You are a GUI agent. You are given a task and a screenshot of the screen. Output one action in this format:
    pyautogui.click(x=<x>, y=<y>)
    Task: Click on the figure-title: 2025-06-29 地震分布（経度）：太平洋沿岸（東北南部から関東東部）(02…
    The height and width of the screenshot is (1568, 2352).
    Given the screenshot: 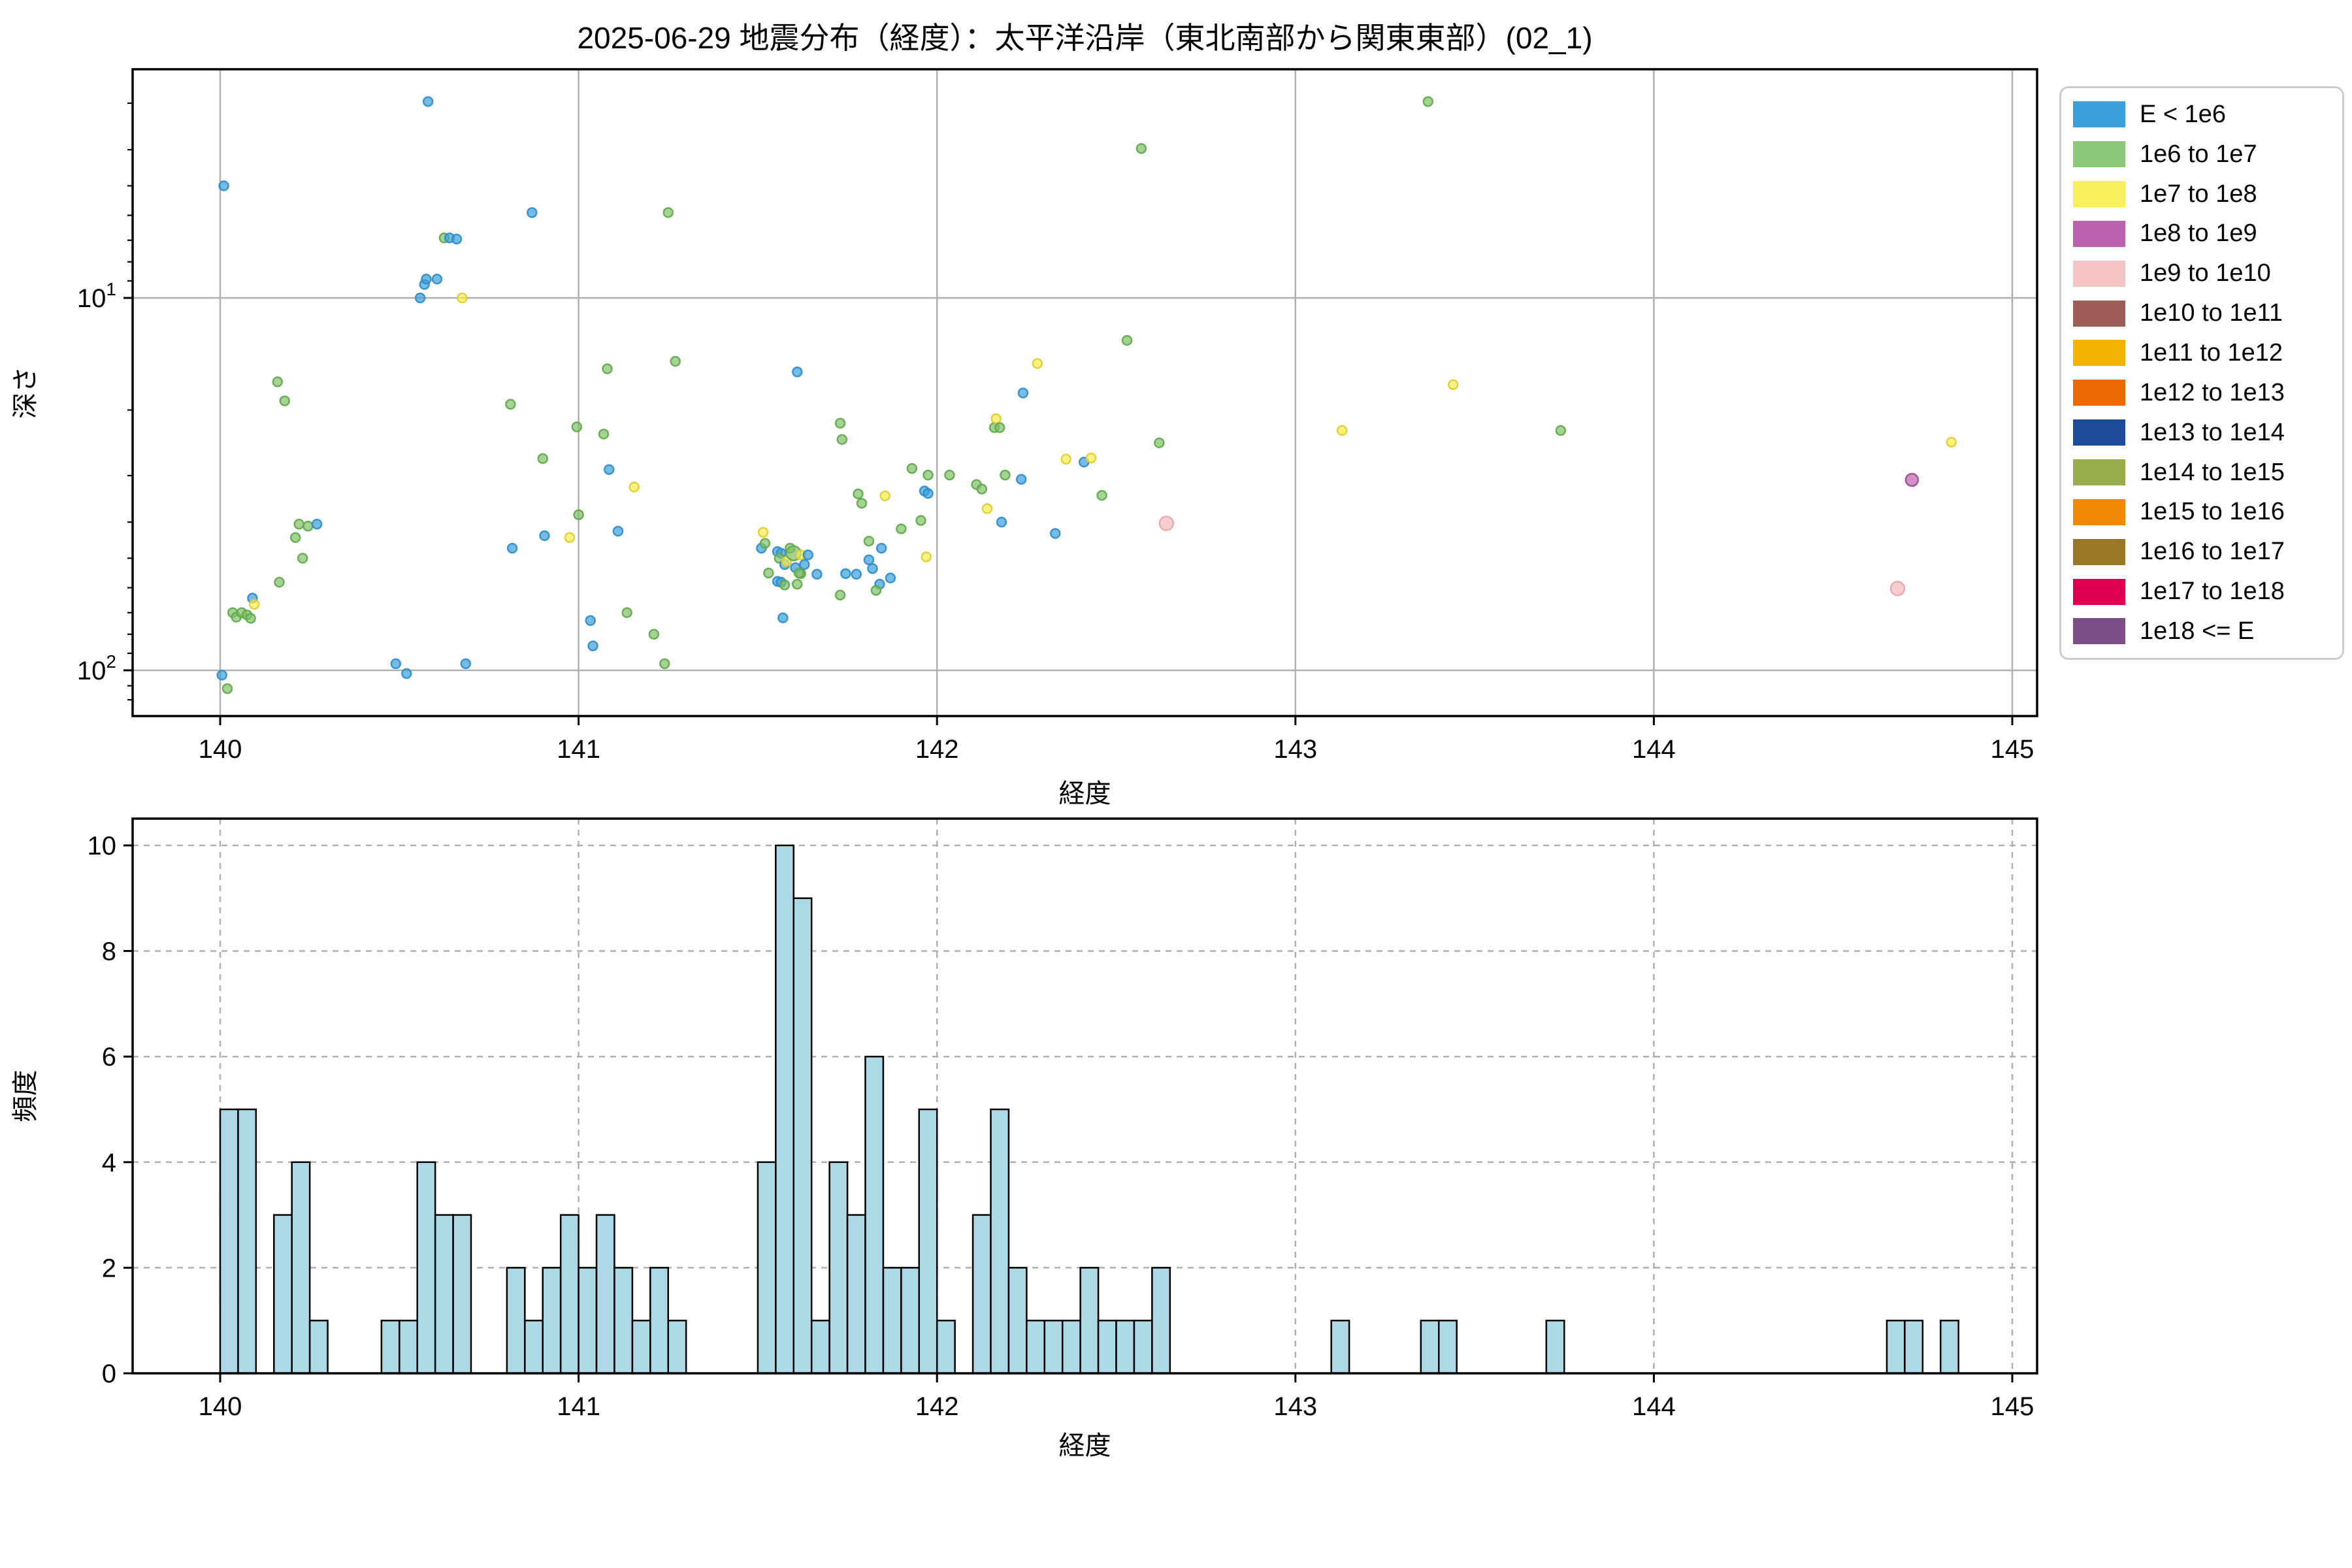 What is the action you would take?
    pyautogui.click(x=1085, y=38)
    